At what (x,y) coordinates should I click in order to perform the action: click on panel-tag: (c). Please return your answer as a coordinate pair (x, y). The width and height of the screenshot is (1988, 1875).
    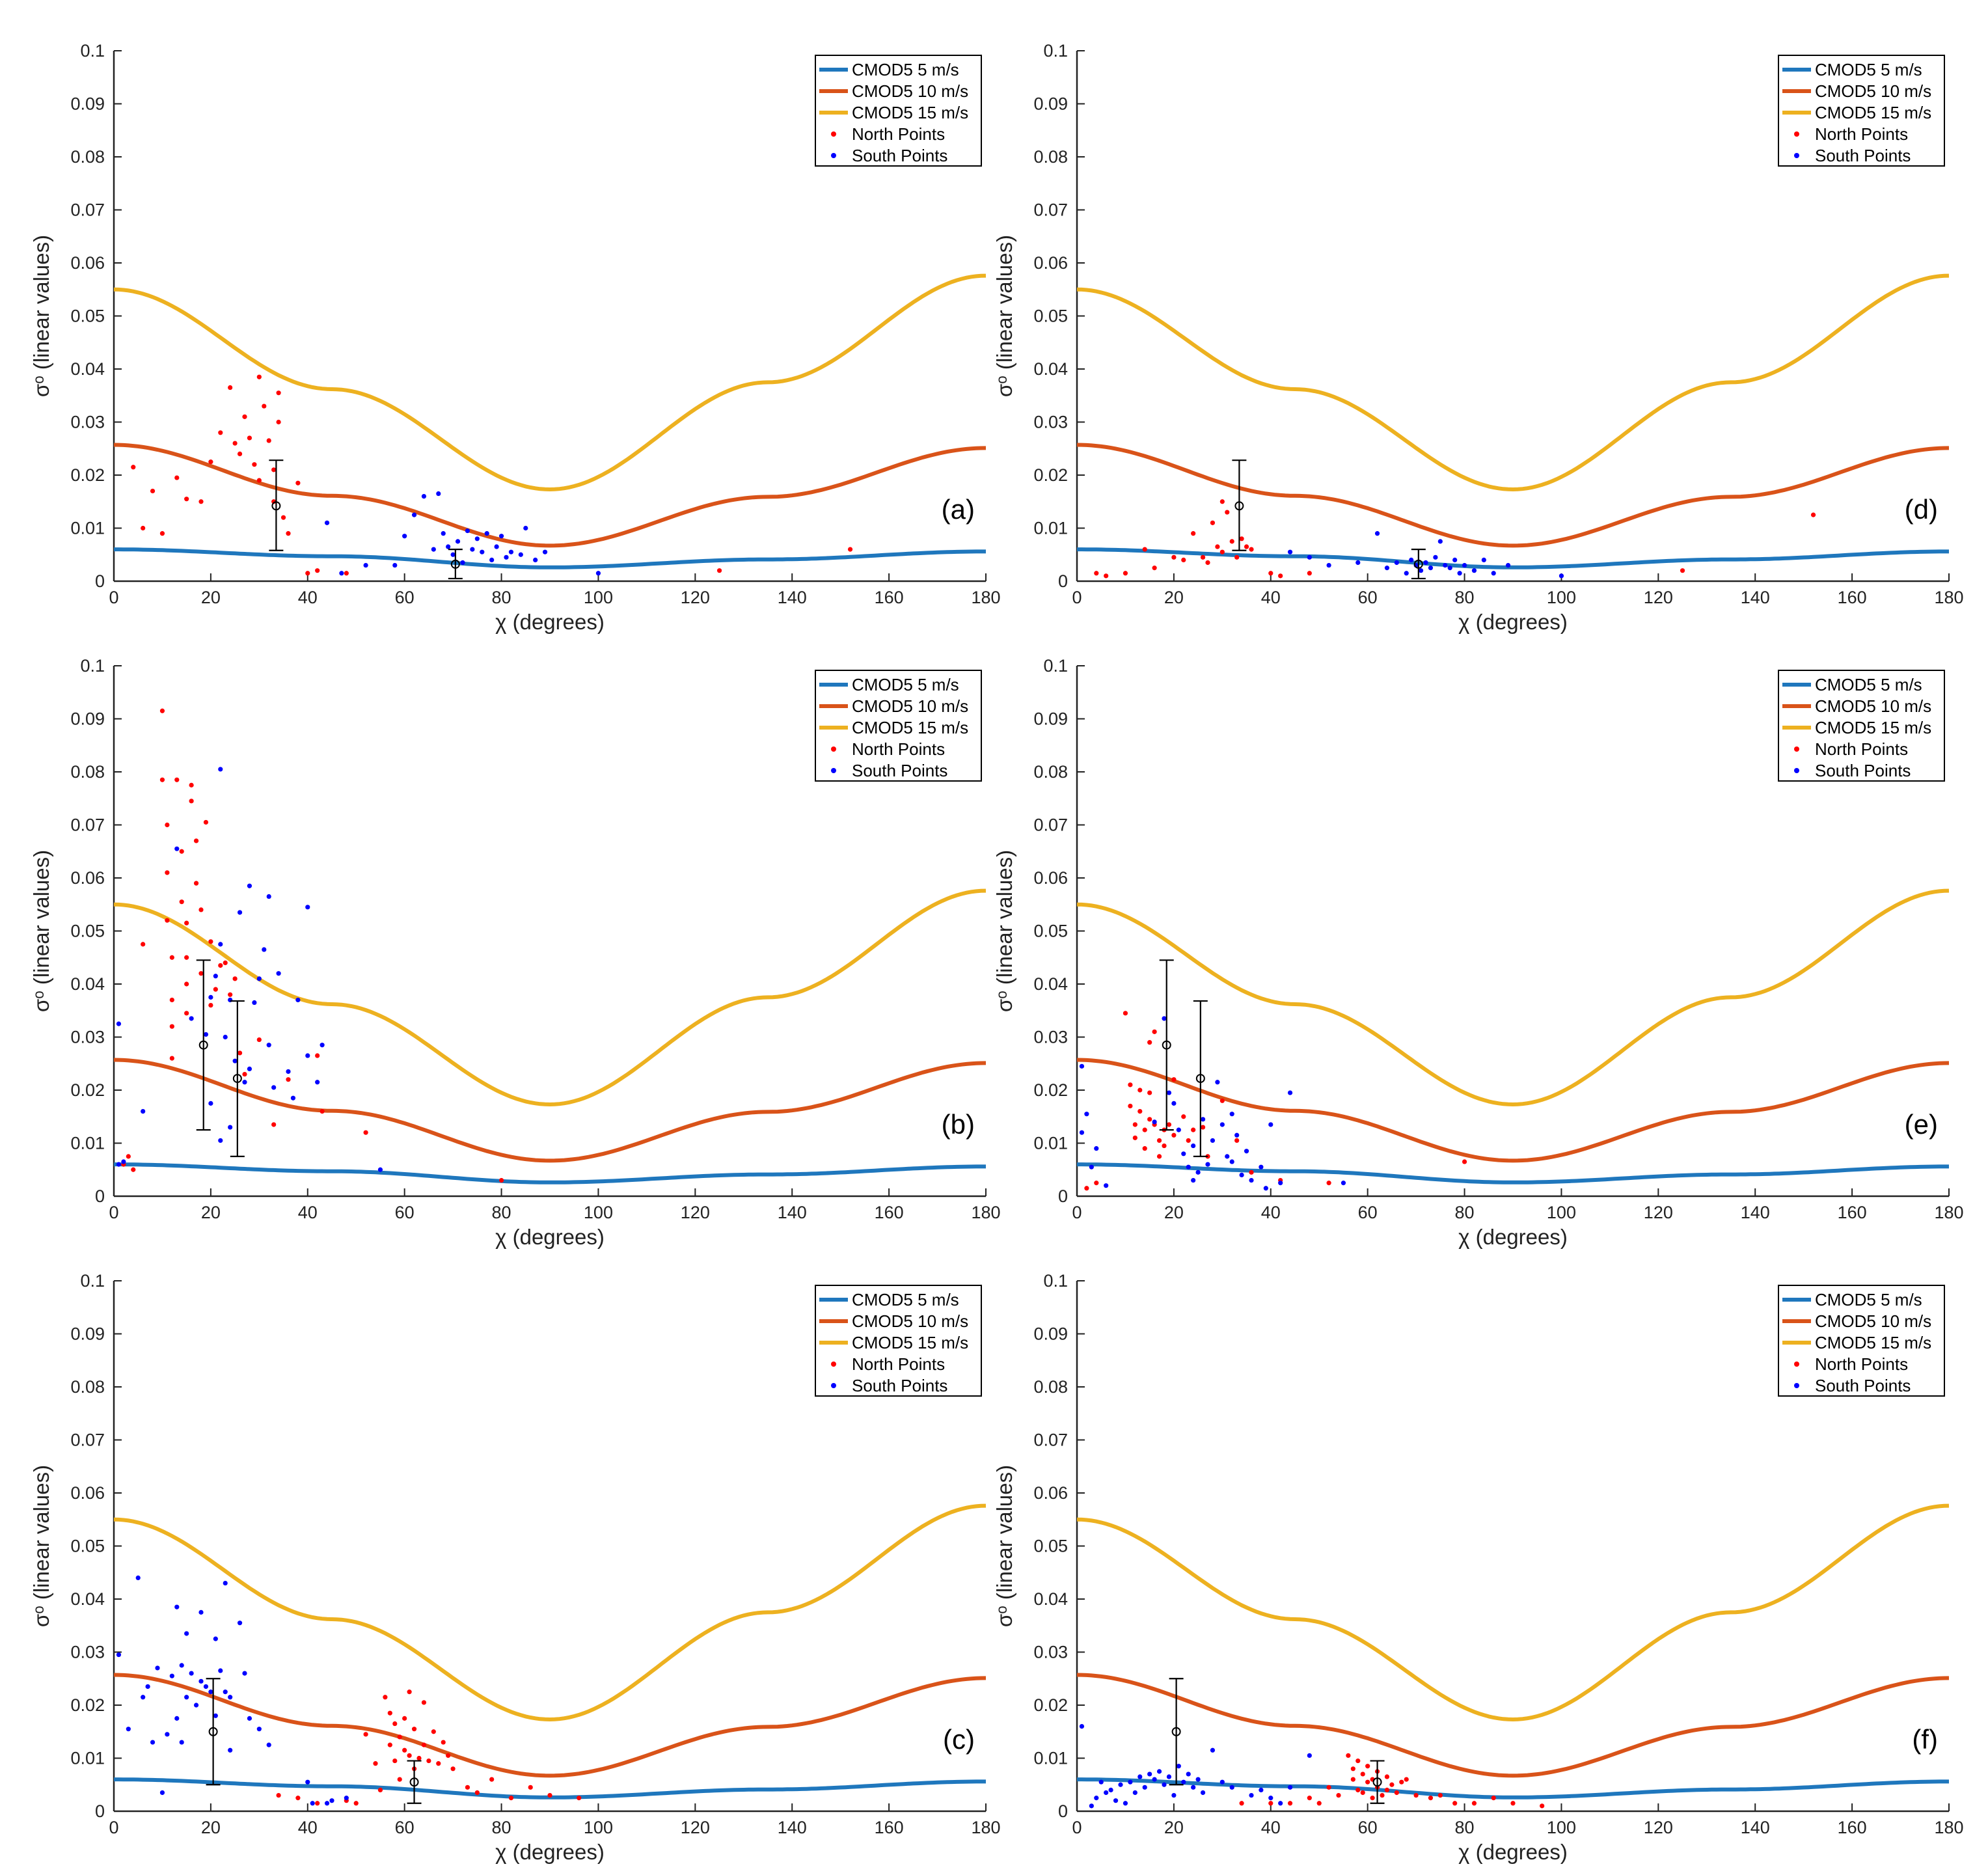
    Looking at the image, I should click on (959, 1739).